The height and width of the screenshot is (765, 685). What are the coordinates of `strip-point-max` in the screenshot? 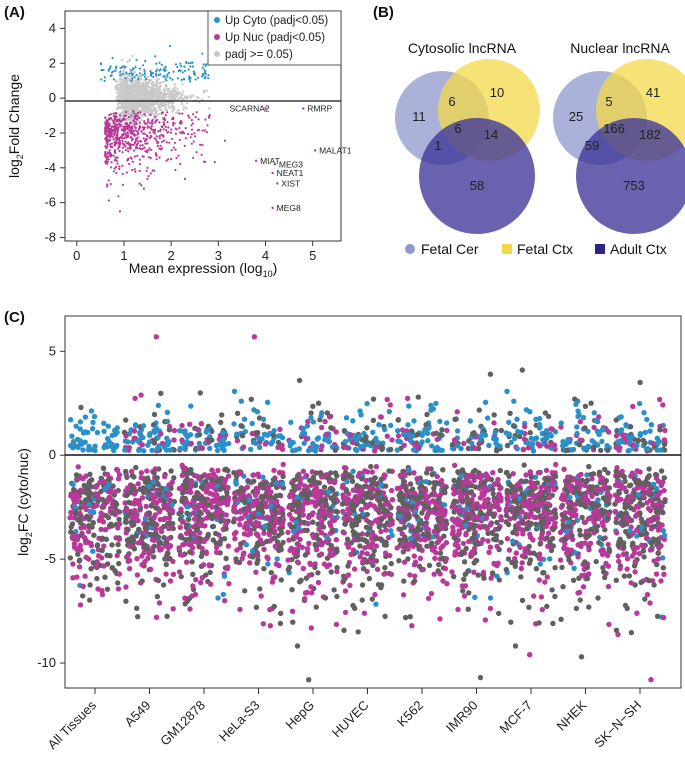 It's located at (373, 399).